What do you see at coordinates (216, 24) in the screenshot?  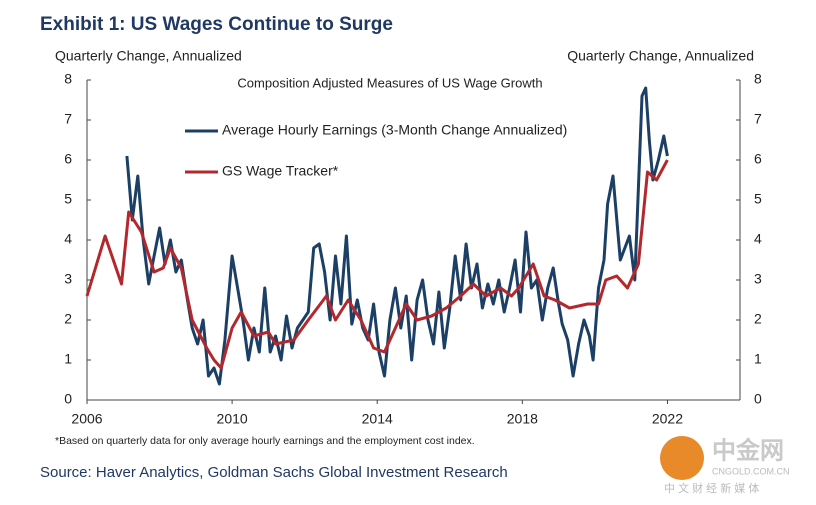 I see `chart-title: Exhibit 1: US Wages Continue to Surge` at bounding box center [216, 24].